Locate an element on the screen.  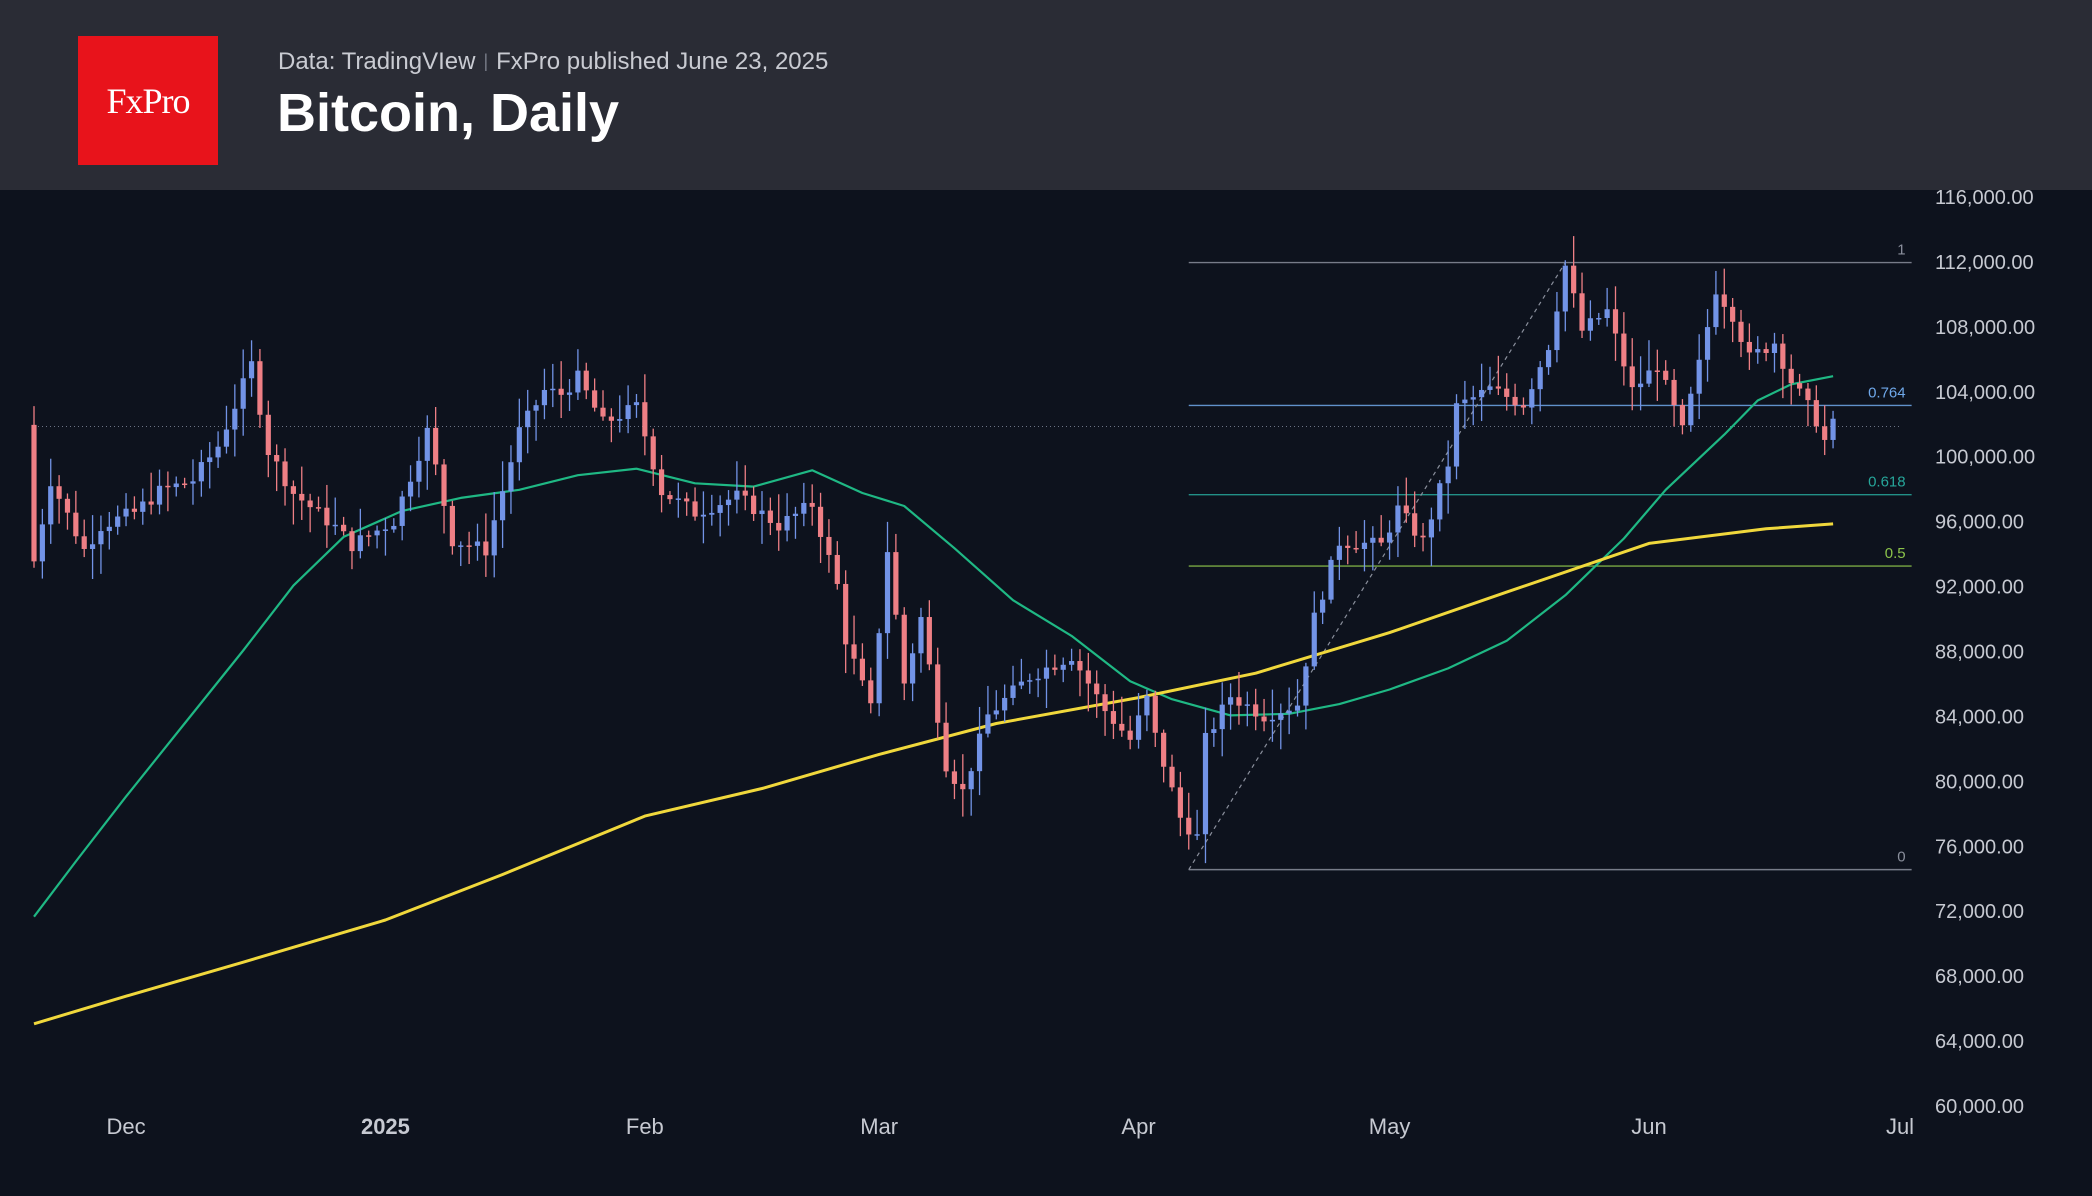
data-source: Data: TradingVIew is located at coordinates (377, 61).